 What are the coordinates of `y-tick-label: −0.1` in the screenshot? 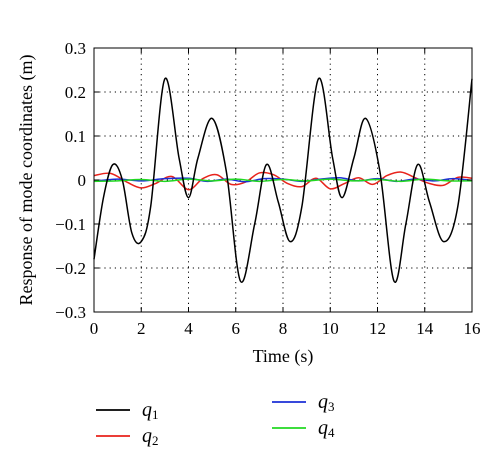 It's located at (70, 224).